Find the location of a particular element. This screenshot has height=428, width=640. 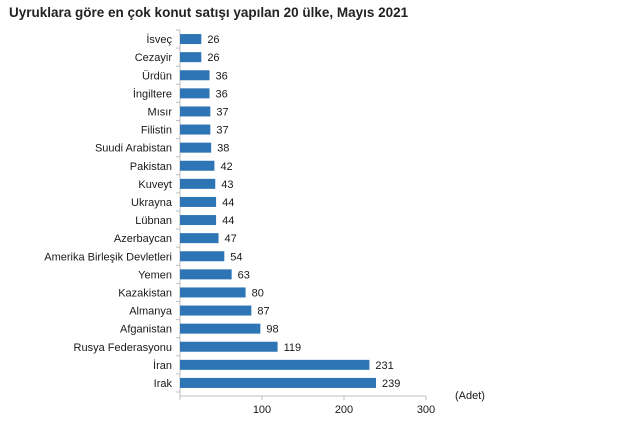

category-label: İngiltere is located at coordinates (152, 93).